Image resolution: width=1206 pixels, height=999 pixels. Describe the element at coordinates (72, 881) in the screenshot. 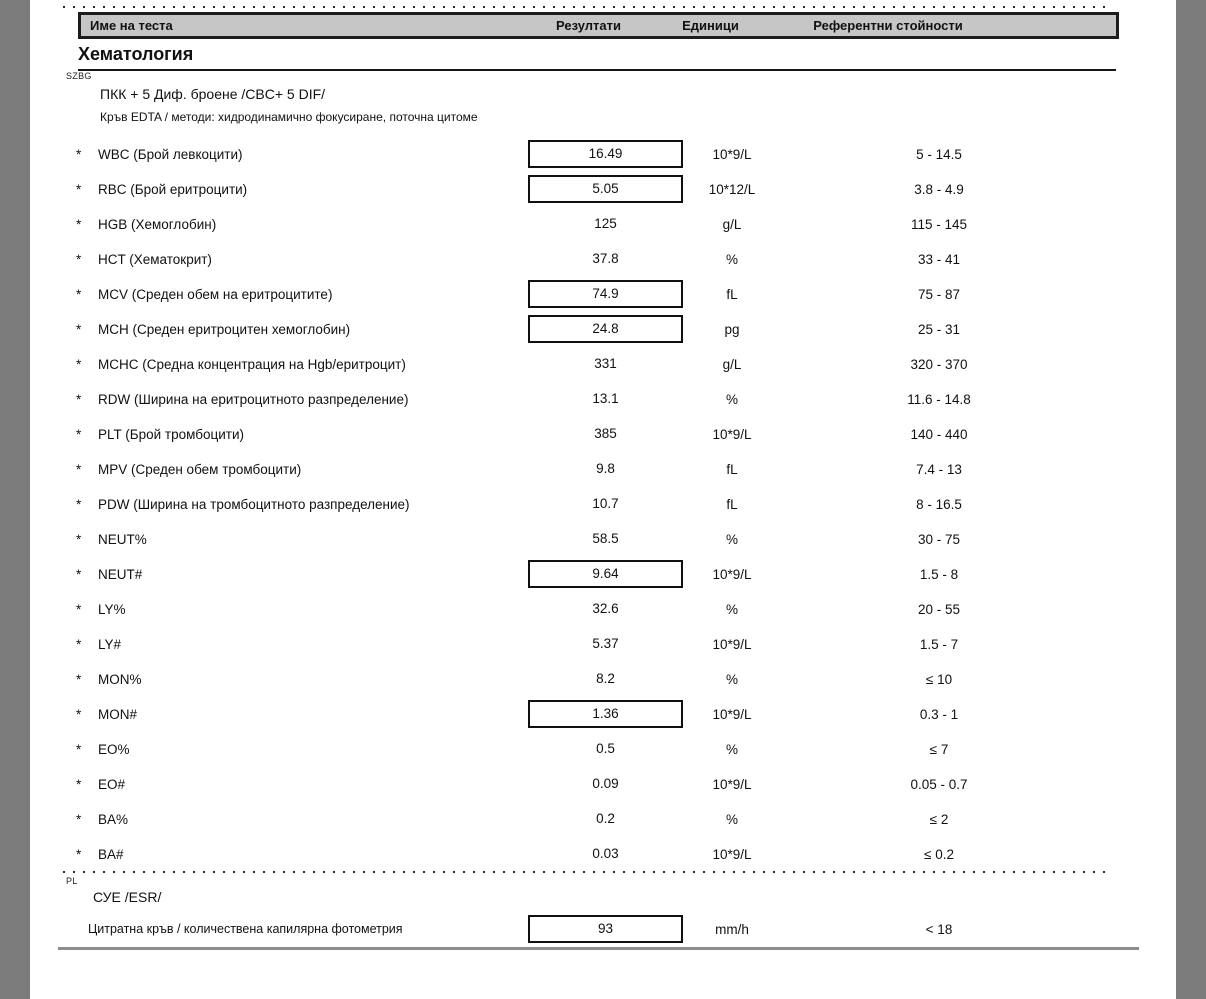

I see `panel-code-pl: PL` at that location.